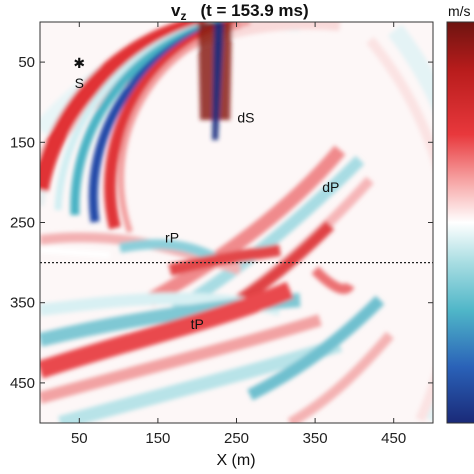  Describe the element at coordinates (22, 142) in the screenshot. I see `y-tick-label: 150` at that location.